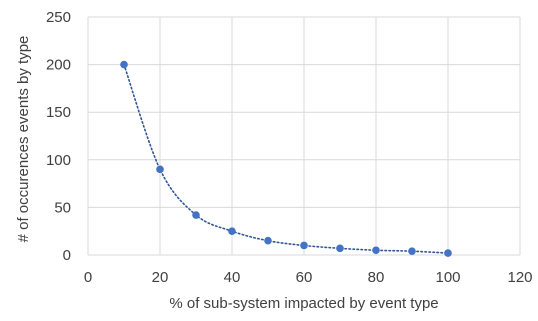 The height and width of the screenshot is (321, 538). Describe the element at coordinates (303, 303) in the screenshot. I see `x-axis-title: % of sub-system impacted by event type` at that location.